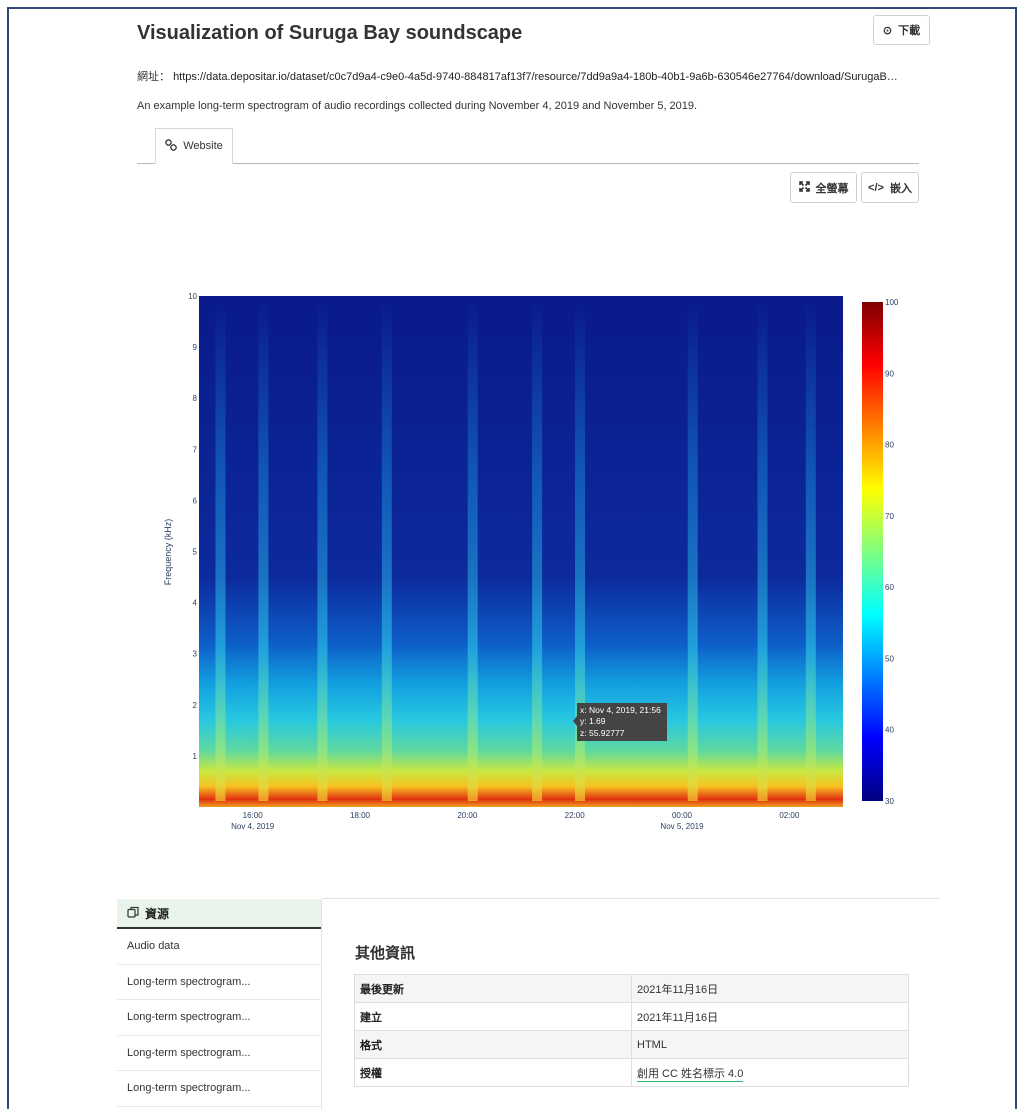  Describe the element at coordinates (900, 188) in the screenshot. I see `embed-label: 嵌入` at that location.